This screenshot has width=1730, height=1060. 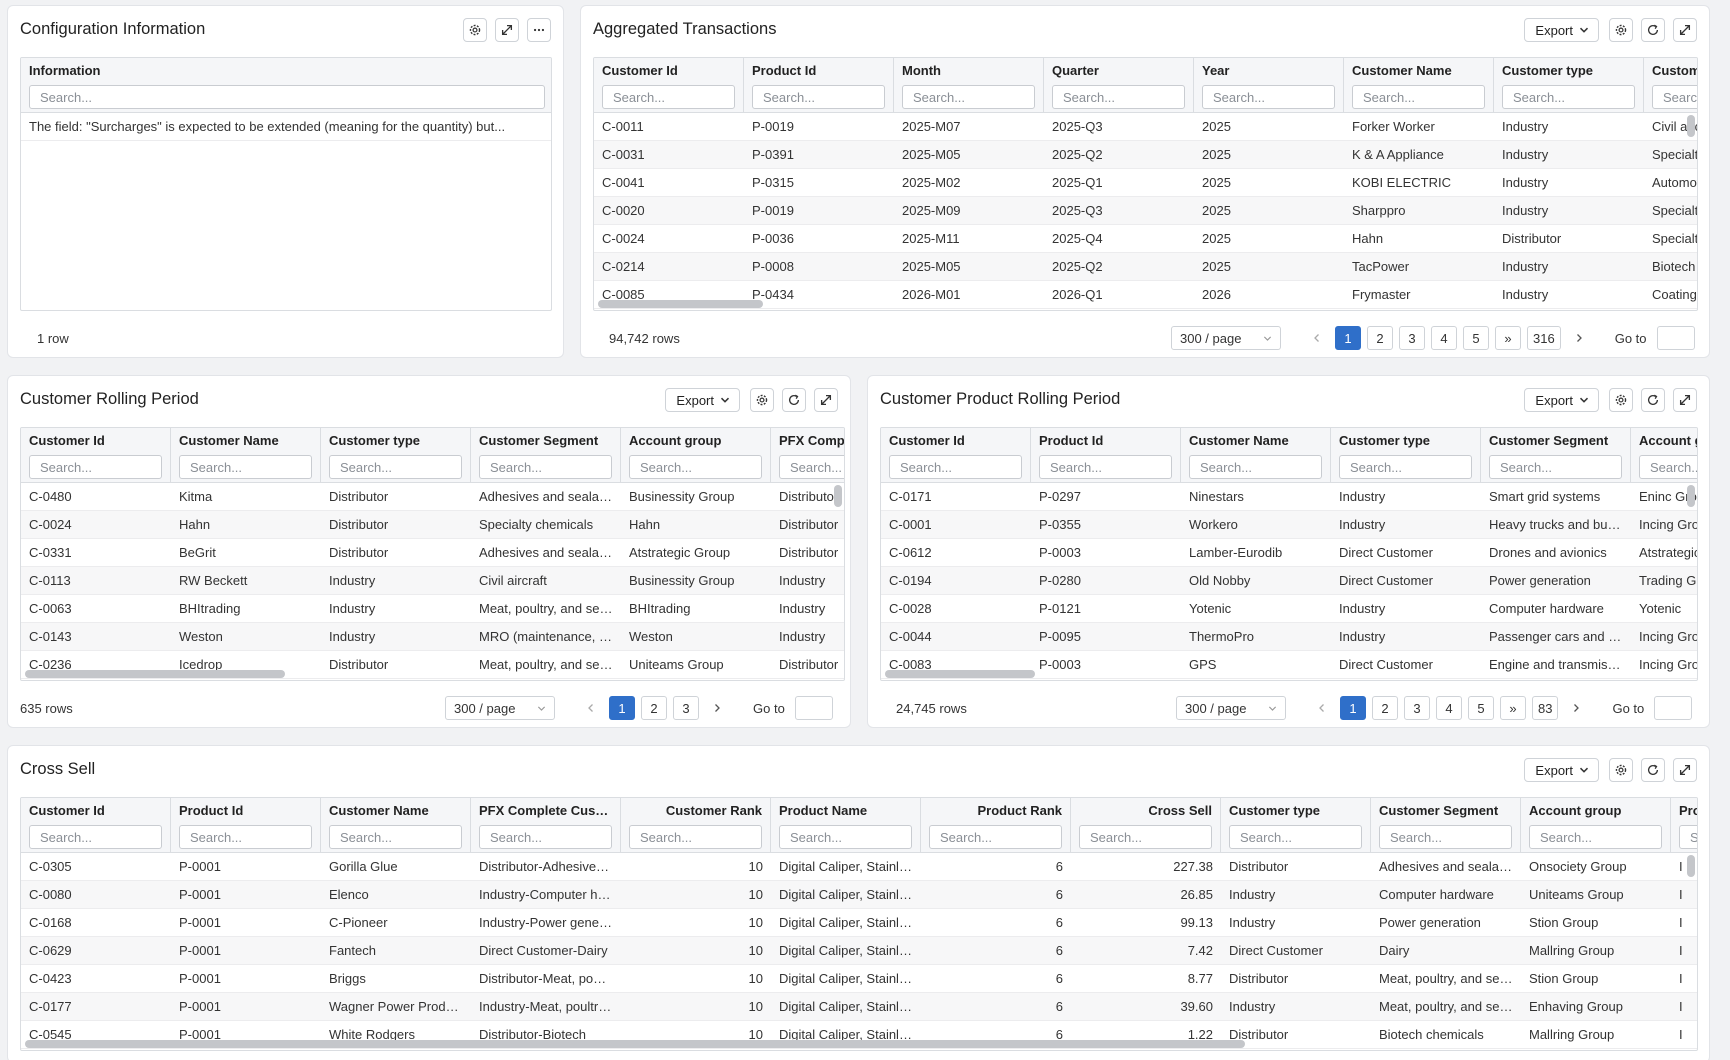 What do you see at coordinates (1449, 708) in the screenshot?
I see `page-button: 4` at bounding box center [1449, 708].